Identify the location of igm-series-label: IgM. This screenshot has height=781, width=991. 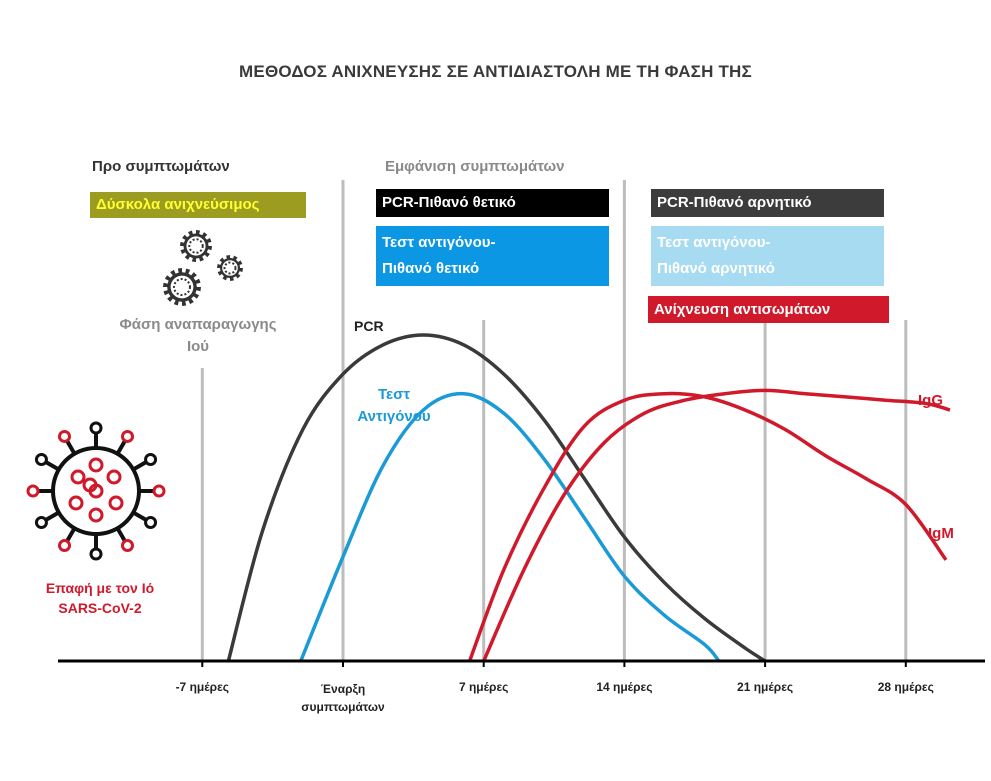
(941, 533).